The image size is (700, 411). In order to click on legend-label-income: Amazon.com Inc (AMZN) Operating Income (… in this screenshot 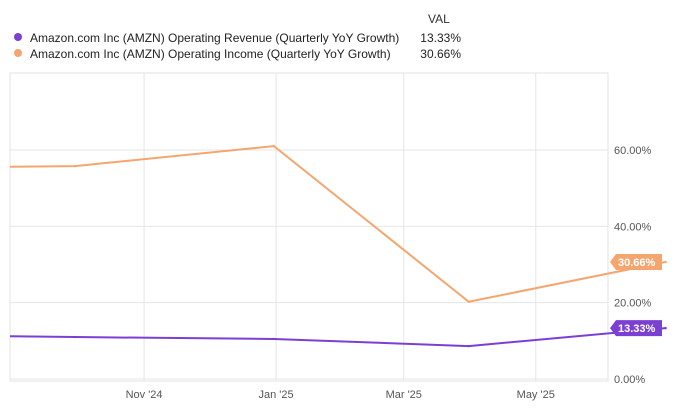, I will do `click(210, 54)`.